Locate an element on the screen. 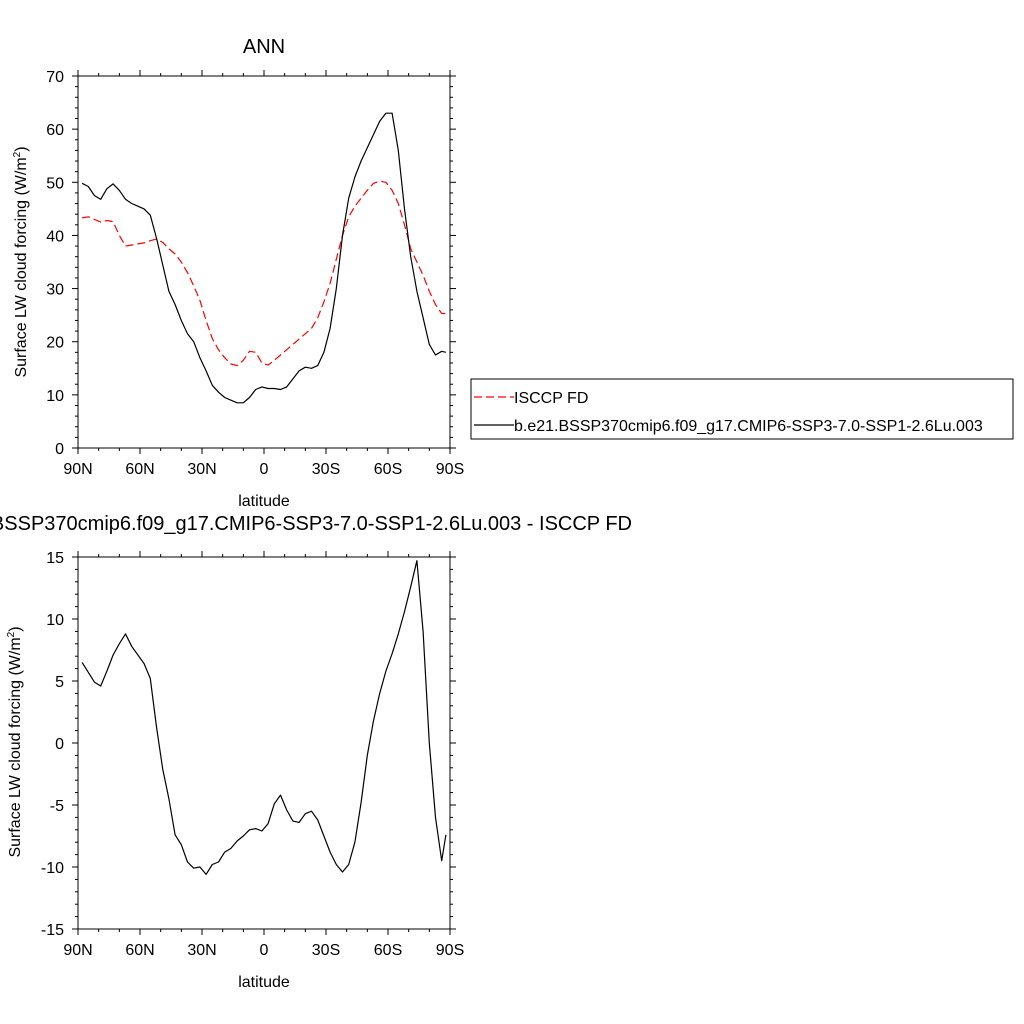 Image resolution: width=1024 pixels, height=1024 pixels. bottom-x-tick-label: 90S is located at coordinates (450, 950).